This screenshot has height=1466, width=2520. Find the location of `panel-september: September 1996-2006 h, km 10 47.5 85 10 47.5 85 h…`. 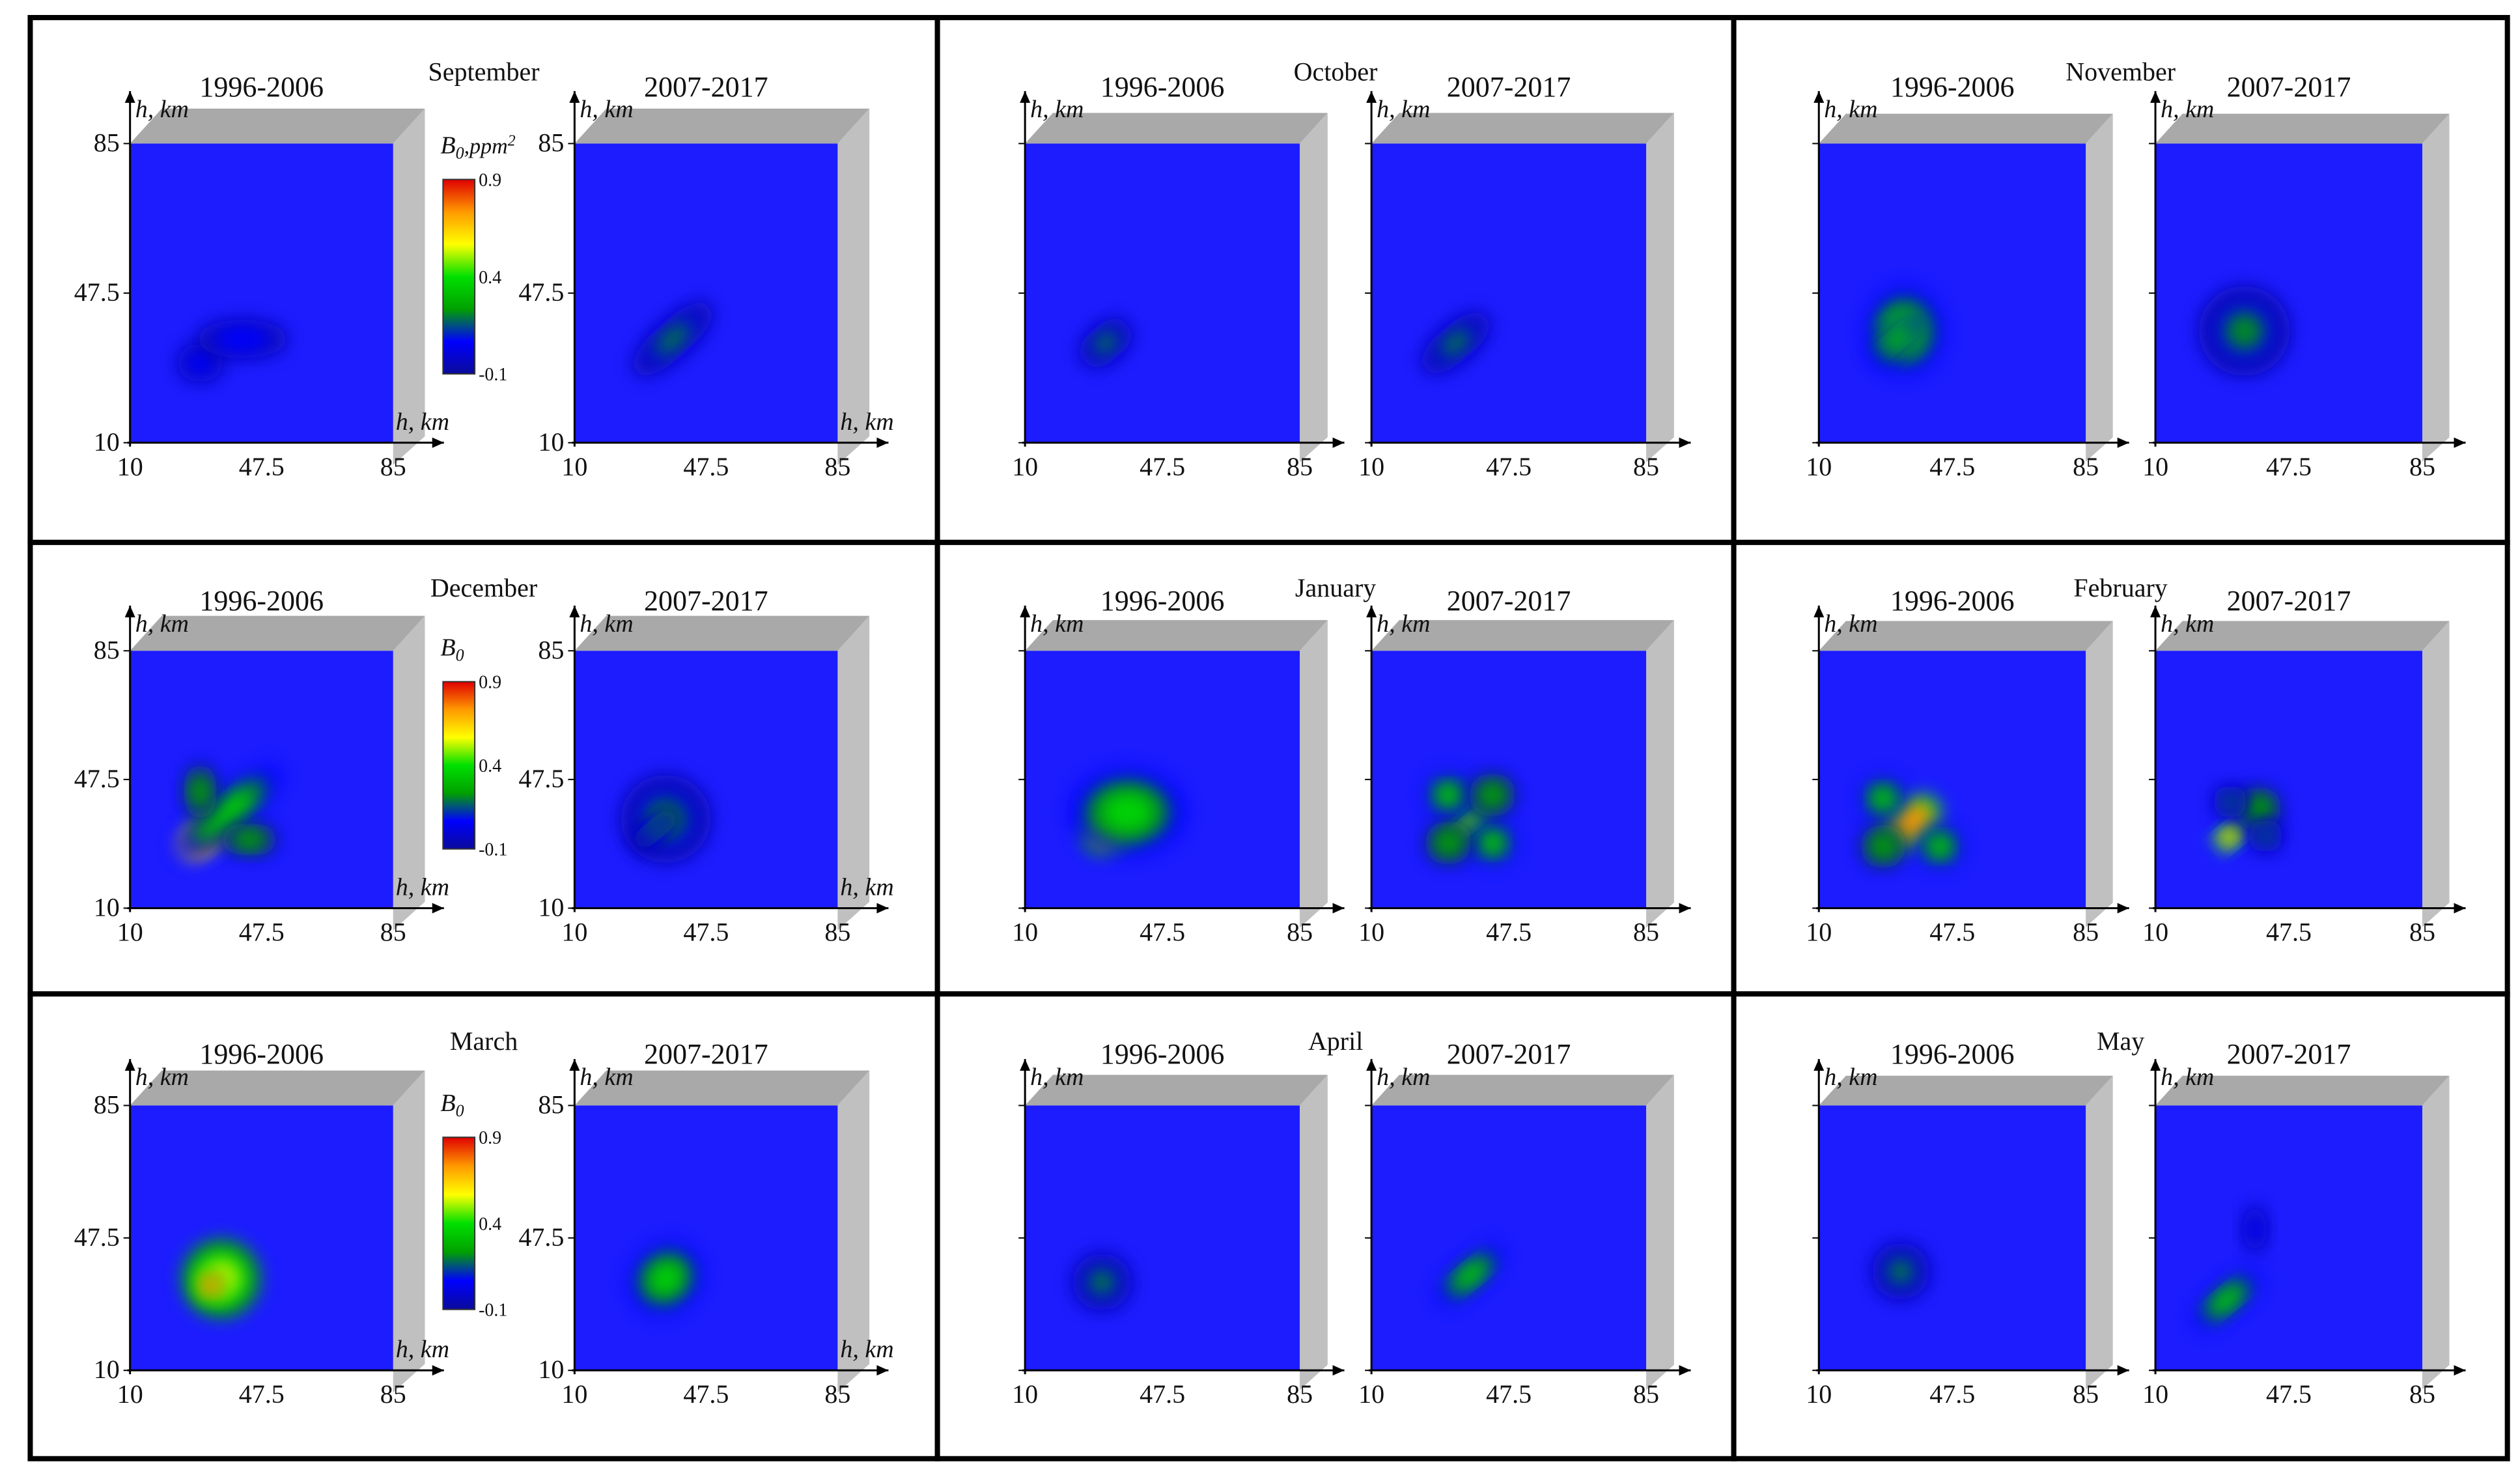

panel-september: September 1996-2006 h, km 10 47.5 85 10 47.5 85 h… is located at coordinates (484, 280).